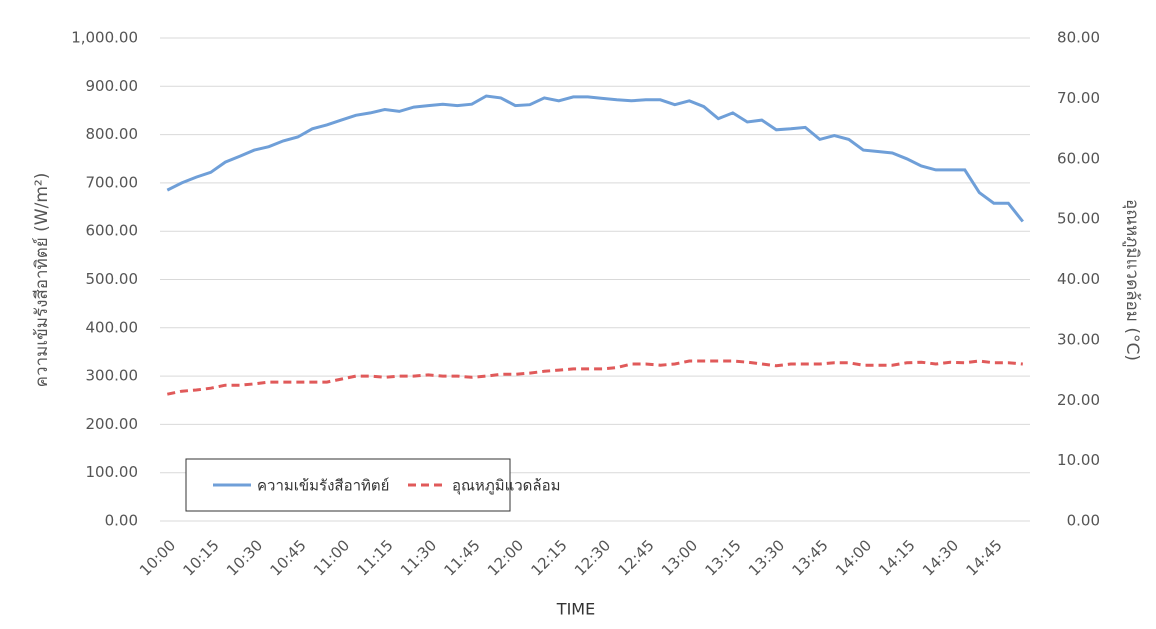  Describe the element at coordinates (112, 279) in the screenshot. I see `y-tick-label: 500.00` at that location.